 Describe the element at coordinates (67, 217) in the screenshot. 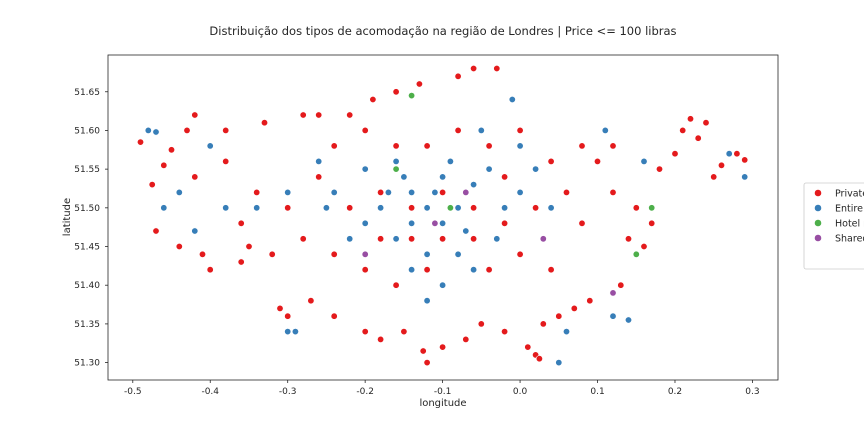

I see `y-axis-label: latitude` at that location.